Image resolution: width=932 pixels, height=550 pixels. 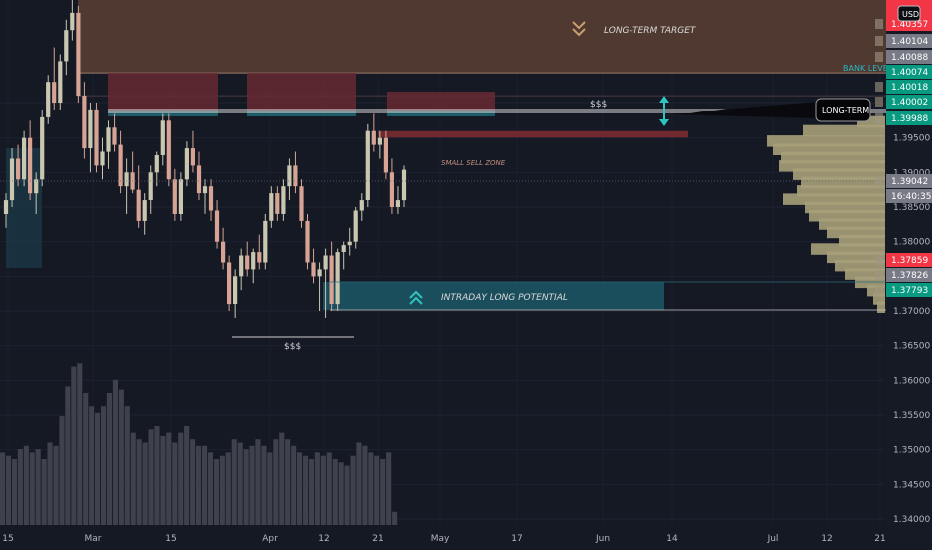 I want to click on currency-button: USD, so click(x=909, y=13).